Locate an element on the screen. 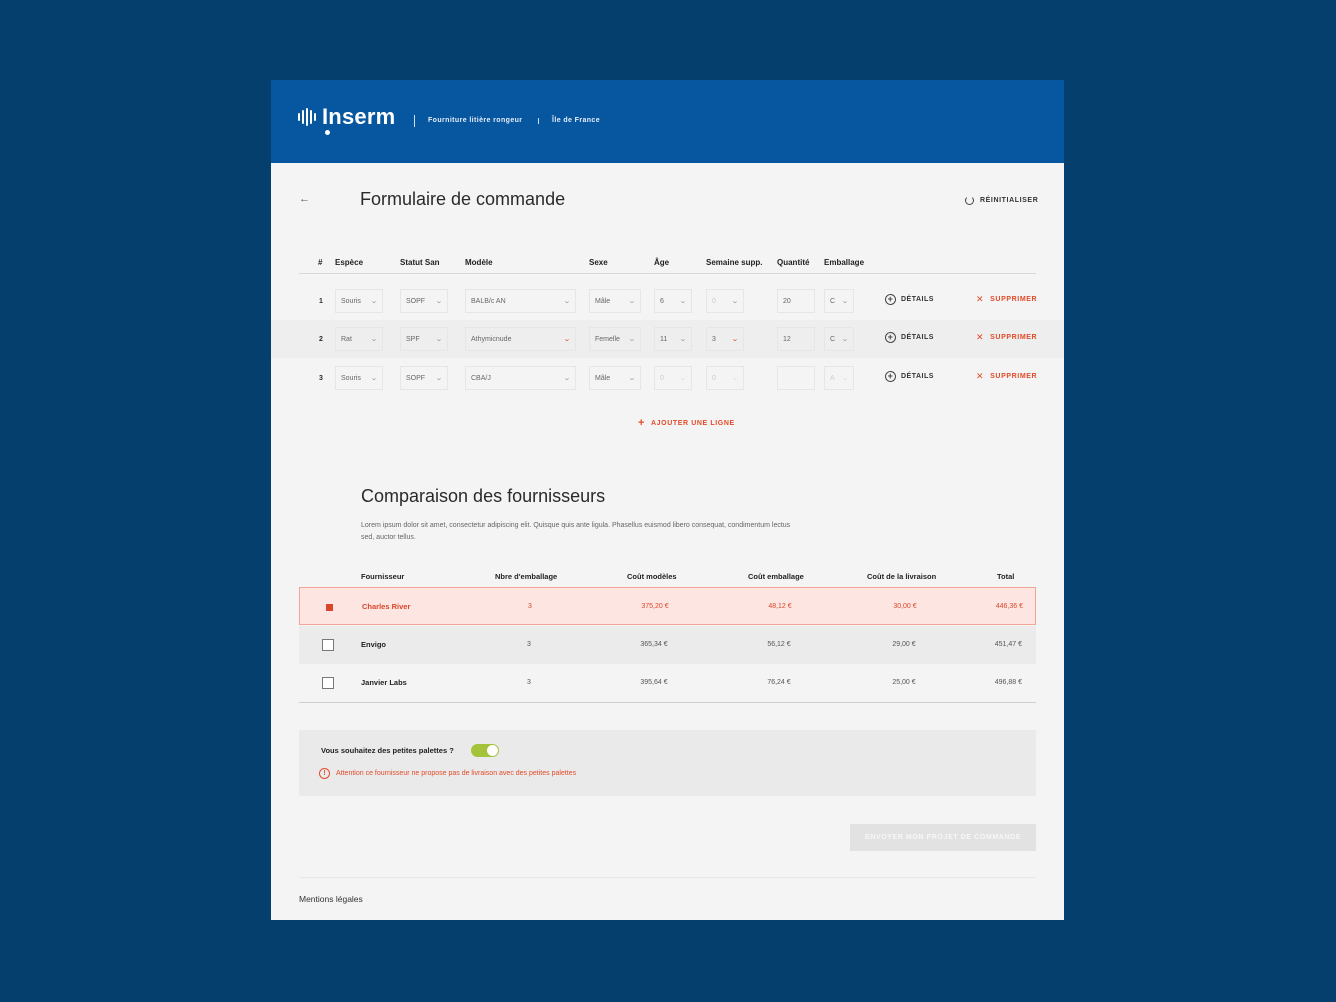 The image size is (1336, 1002). delete-label: SUPPRIMER is located at coordinates (1014, 337).